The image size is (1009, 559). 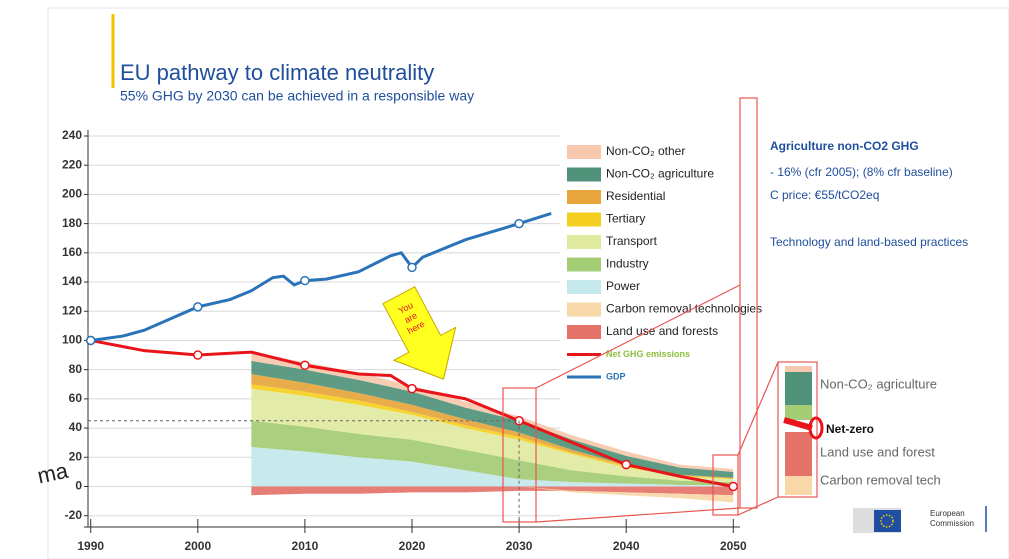 I want to click on note-line: C price: €55/tCO2eq, so click(x=824, y=195).